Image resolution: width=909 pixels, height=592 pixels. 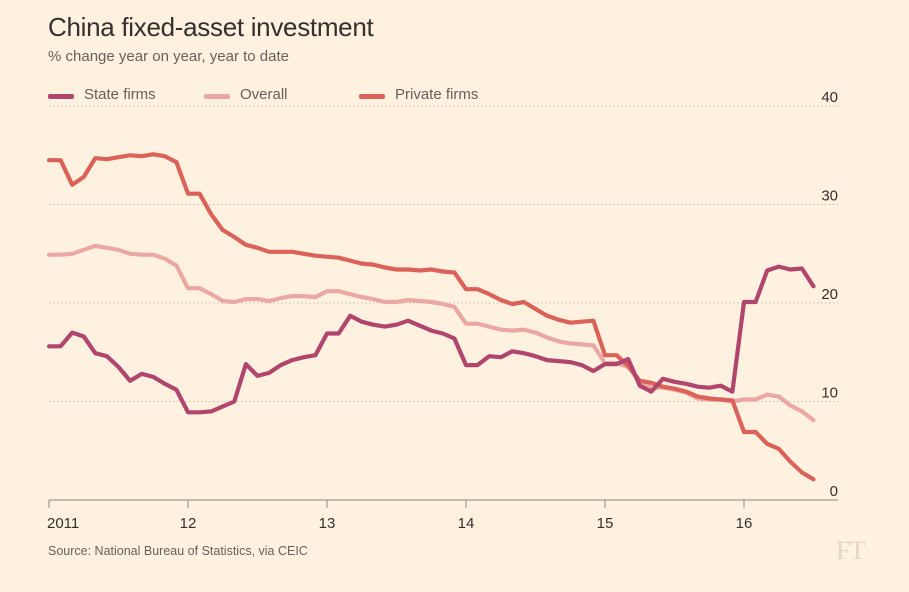 What do you see at coordinates (372, 96) in the screenshot?
I see `legend-swatch-private-firms` at bounding box center [372, 96].